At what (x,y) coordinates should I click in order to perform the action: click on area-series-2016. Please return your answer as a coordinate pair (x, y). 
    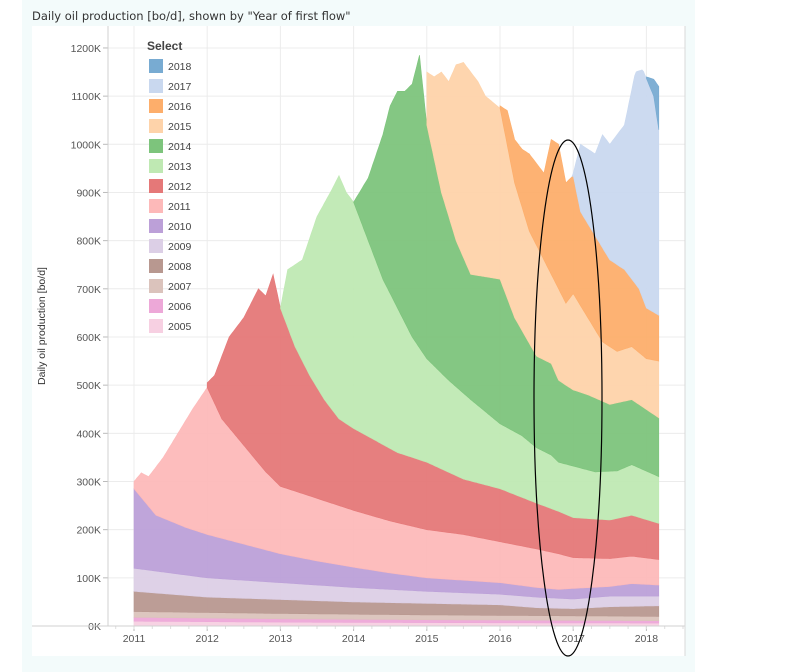
    Looking at the image, I should click on (579, 233).